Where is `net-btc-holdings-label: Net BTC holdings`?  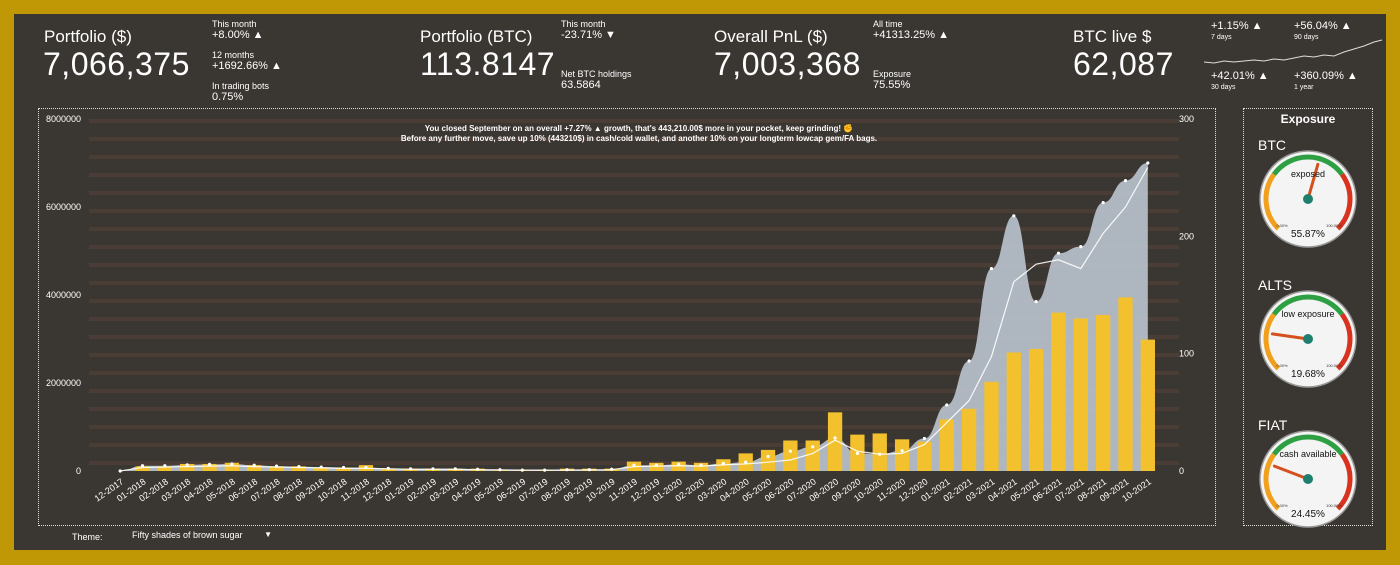
net-btc-holdings-label: Net BTC holdings is located at coordinates (596, 74).